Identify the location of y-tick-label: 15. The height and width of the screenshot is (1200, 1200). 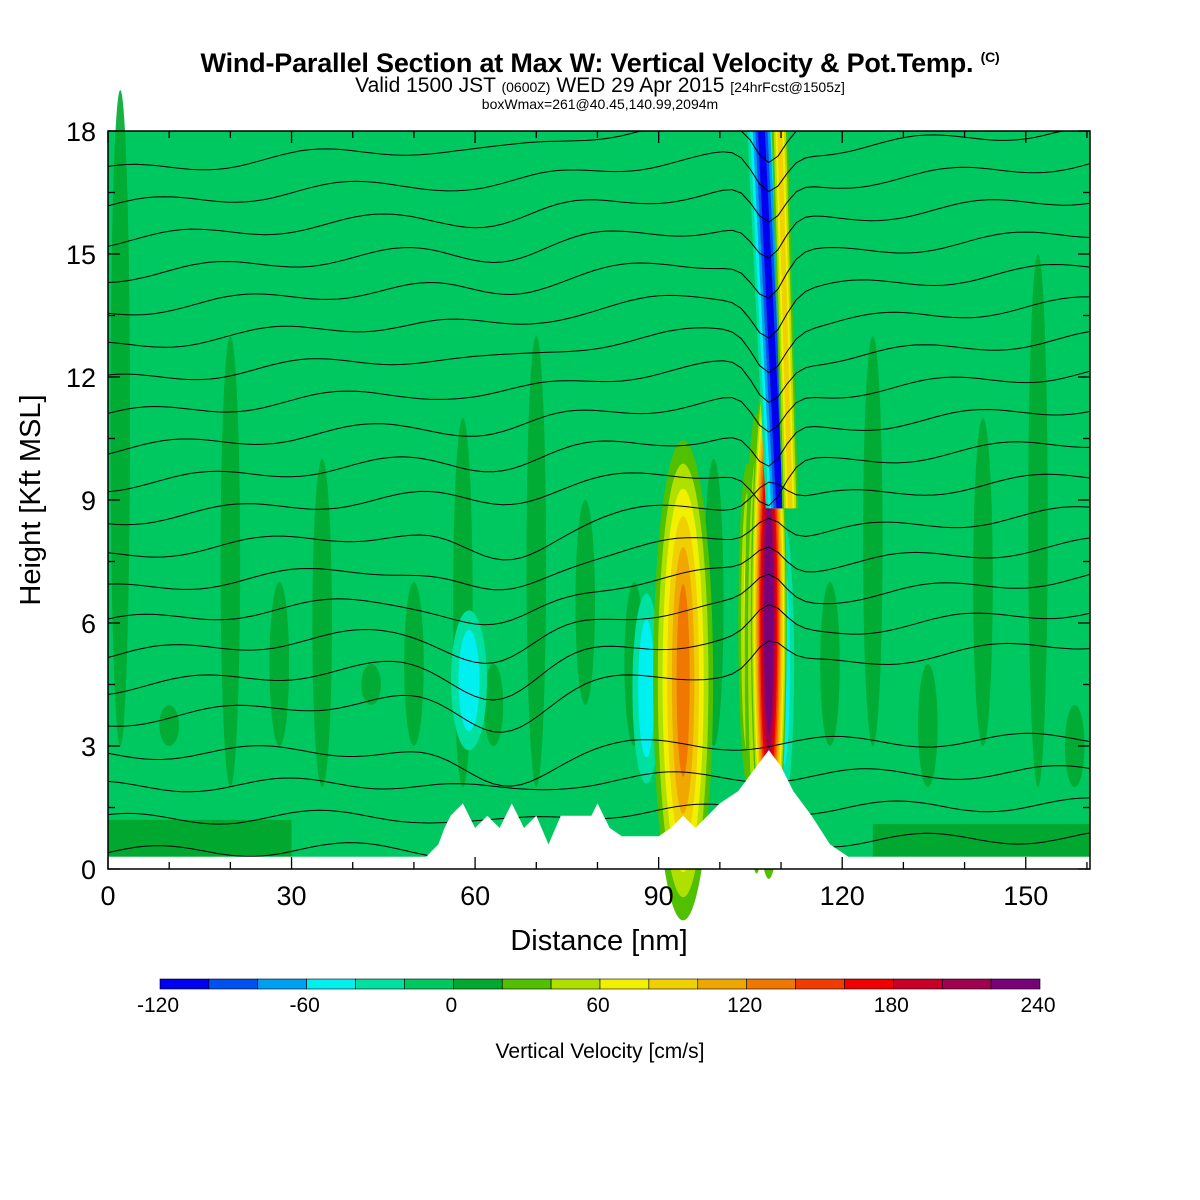
(81, 255).